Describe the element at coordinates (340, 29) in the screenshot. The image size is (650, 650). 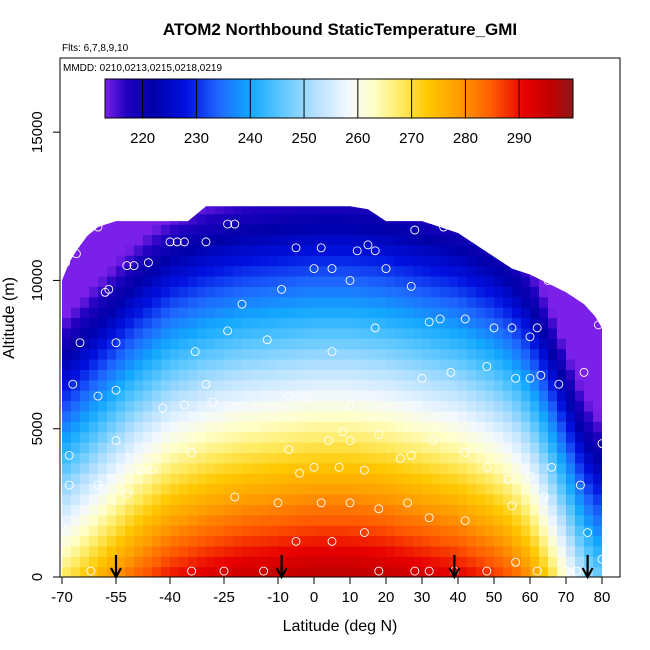
I see `chart-title: ATOM2 Northbound StaticTemperature_GMI` at that location.